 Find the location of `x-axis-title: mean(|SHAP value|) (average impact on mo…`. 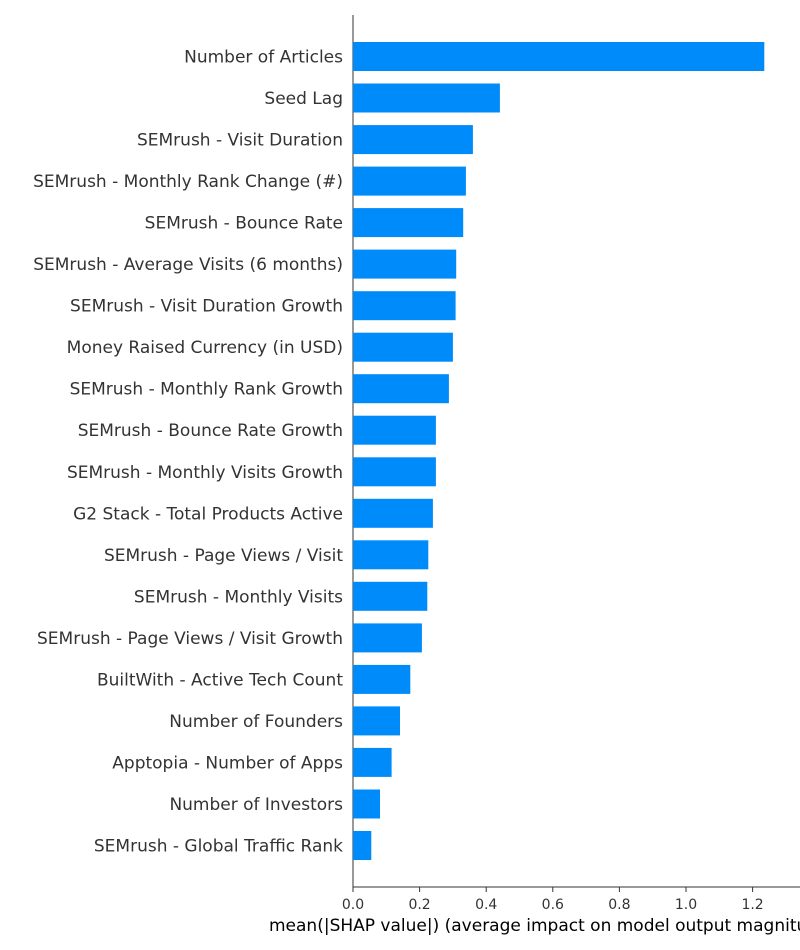

x-axis-title: mean(|SHAP value|) (average impact on mo… is located at coordinates (534, 926).